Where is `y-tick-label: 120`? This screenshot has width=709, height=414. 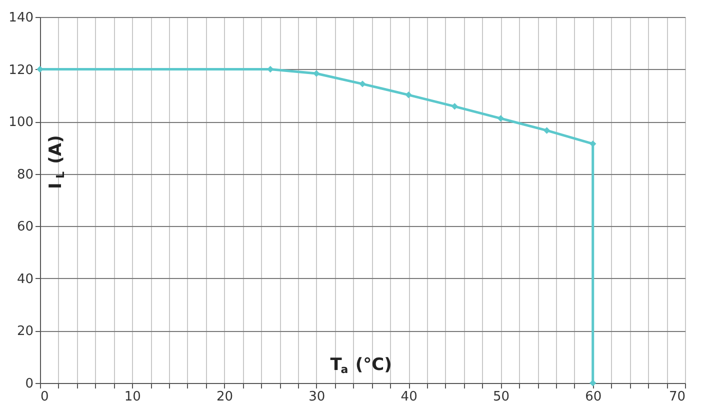 y-tick-label: 120 is located at coordinates (21, 70).